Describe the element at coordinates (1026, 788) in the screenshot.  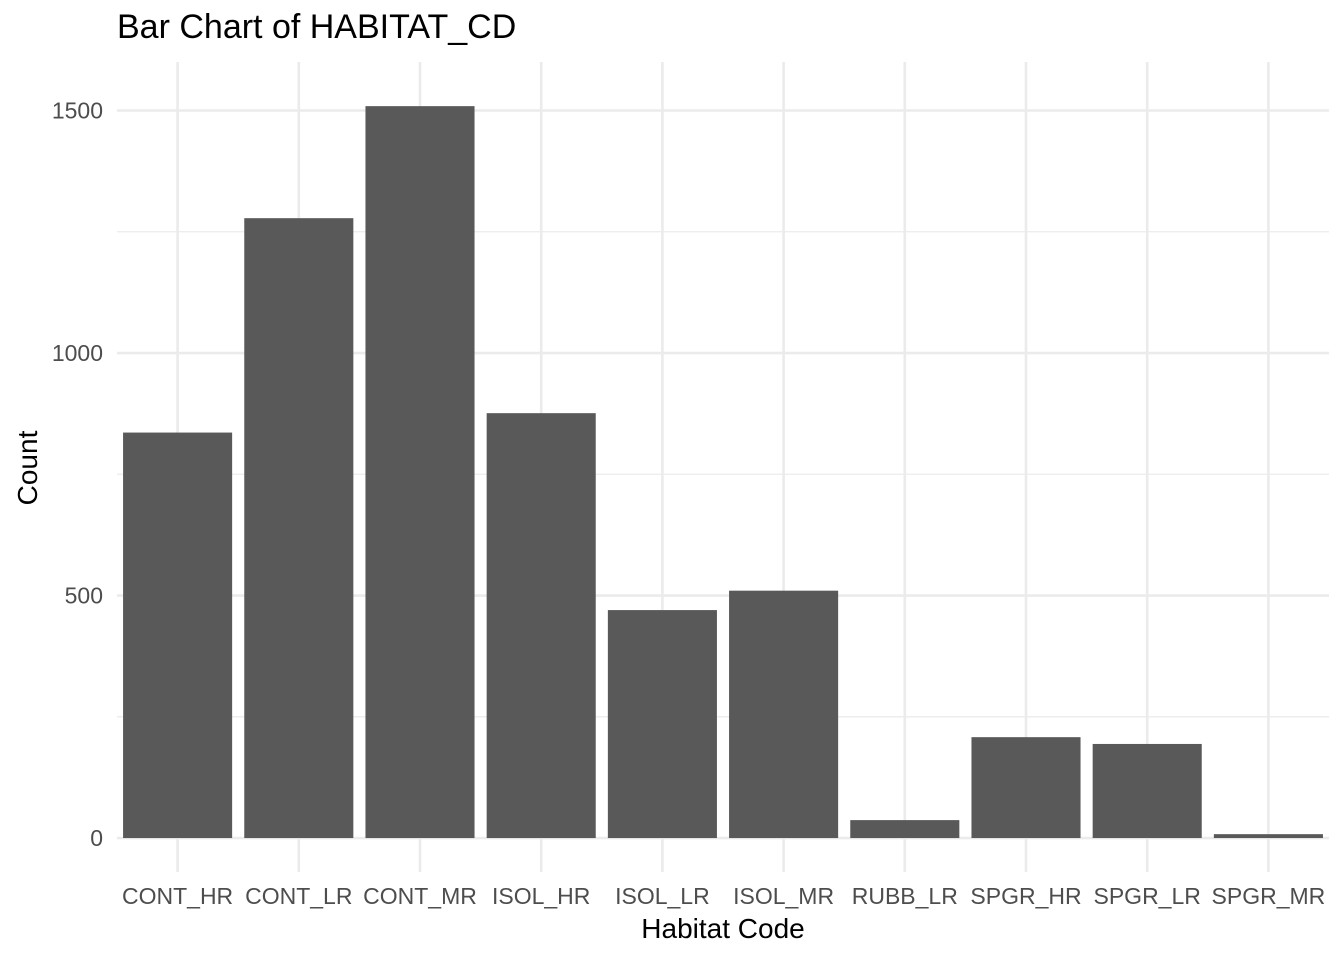
I see `bar-spgr-hr` at that location.